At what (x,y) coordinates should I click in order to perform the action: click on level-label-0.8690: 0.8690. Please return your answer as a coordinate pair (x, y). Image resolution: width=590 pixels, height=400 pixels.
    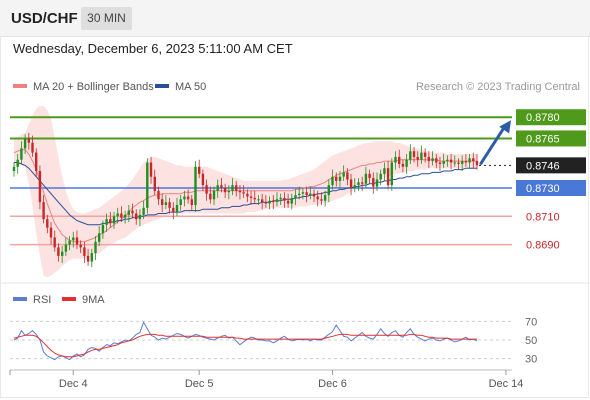
    Looking at the image, I should click on (543, 246).